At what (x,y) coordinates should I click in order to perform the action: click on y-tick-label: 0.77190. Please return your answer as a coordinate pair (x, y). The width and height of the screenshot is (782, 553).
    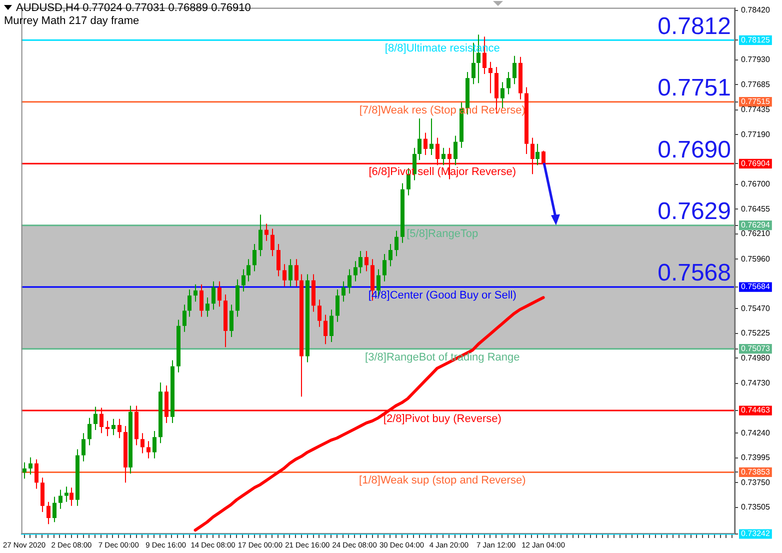
    Looking at the image, I should click on (755, 134).